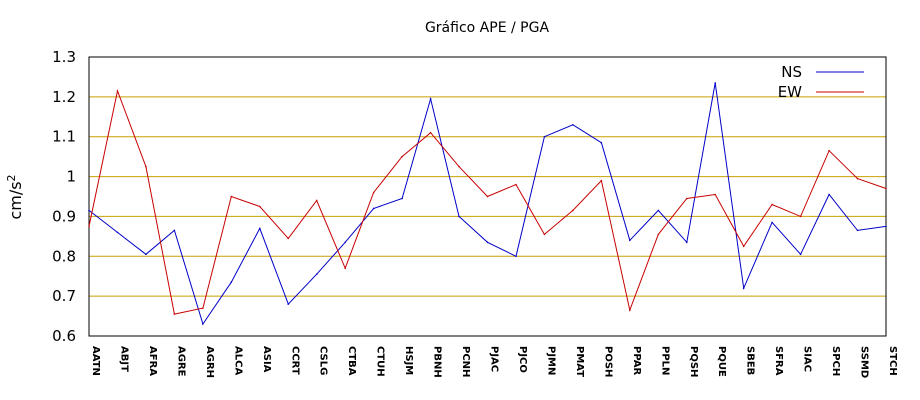 Image resolution: width=920 pixels, height=400 pixels. What do you see at coordinates (465, 361) in the screenshot?
I see `x-tick-label: PCNH` at bounding box center [465, 361].